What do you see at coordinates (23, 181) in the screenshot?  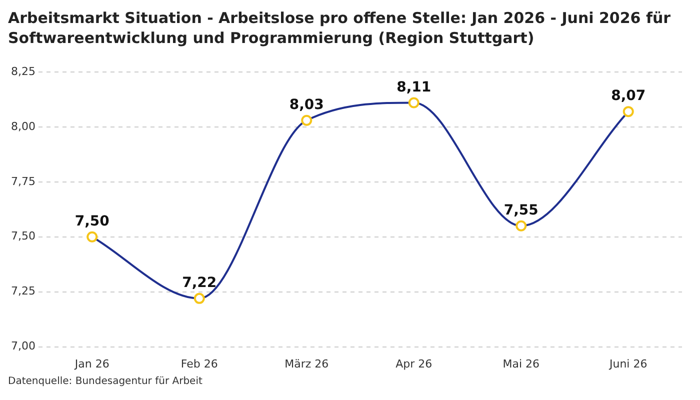 I see `y-tick-label: 7,75` at bounding box center [23, 181].